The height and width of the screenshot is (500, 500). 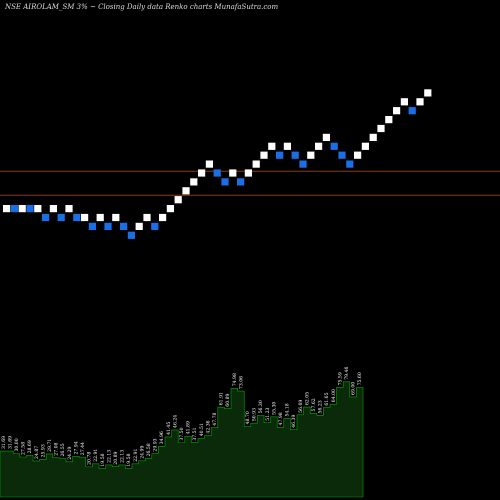 What do you see at coordinates (235, 379) in the screenshot?
I see `rsi-value-label: 74.98` at bounding box center [235, 379].